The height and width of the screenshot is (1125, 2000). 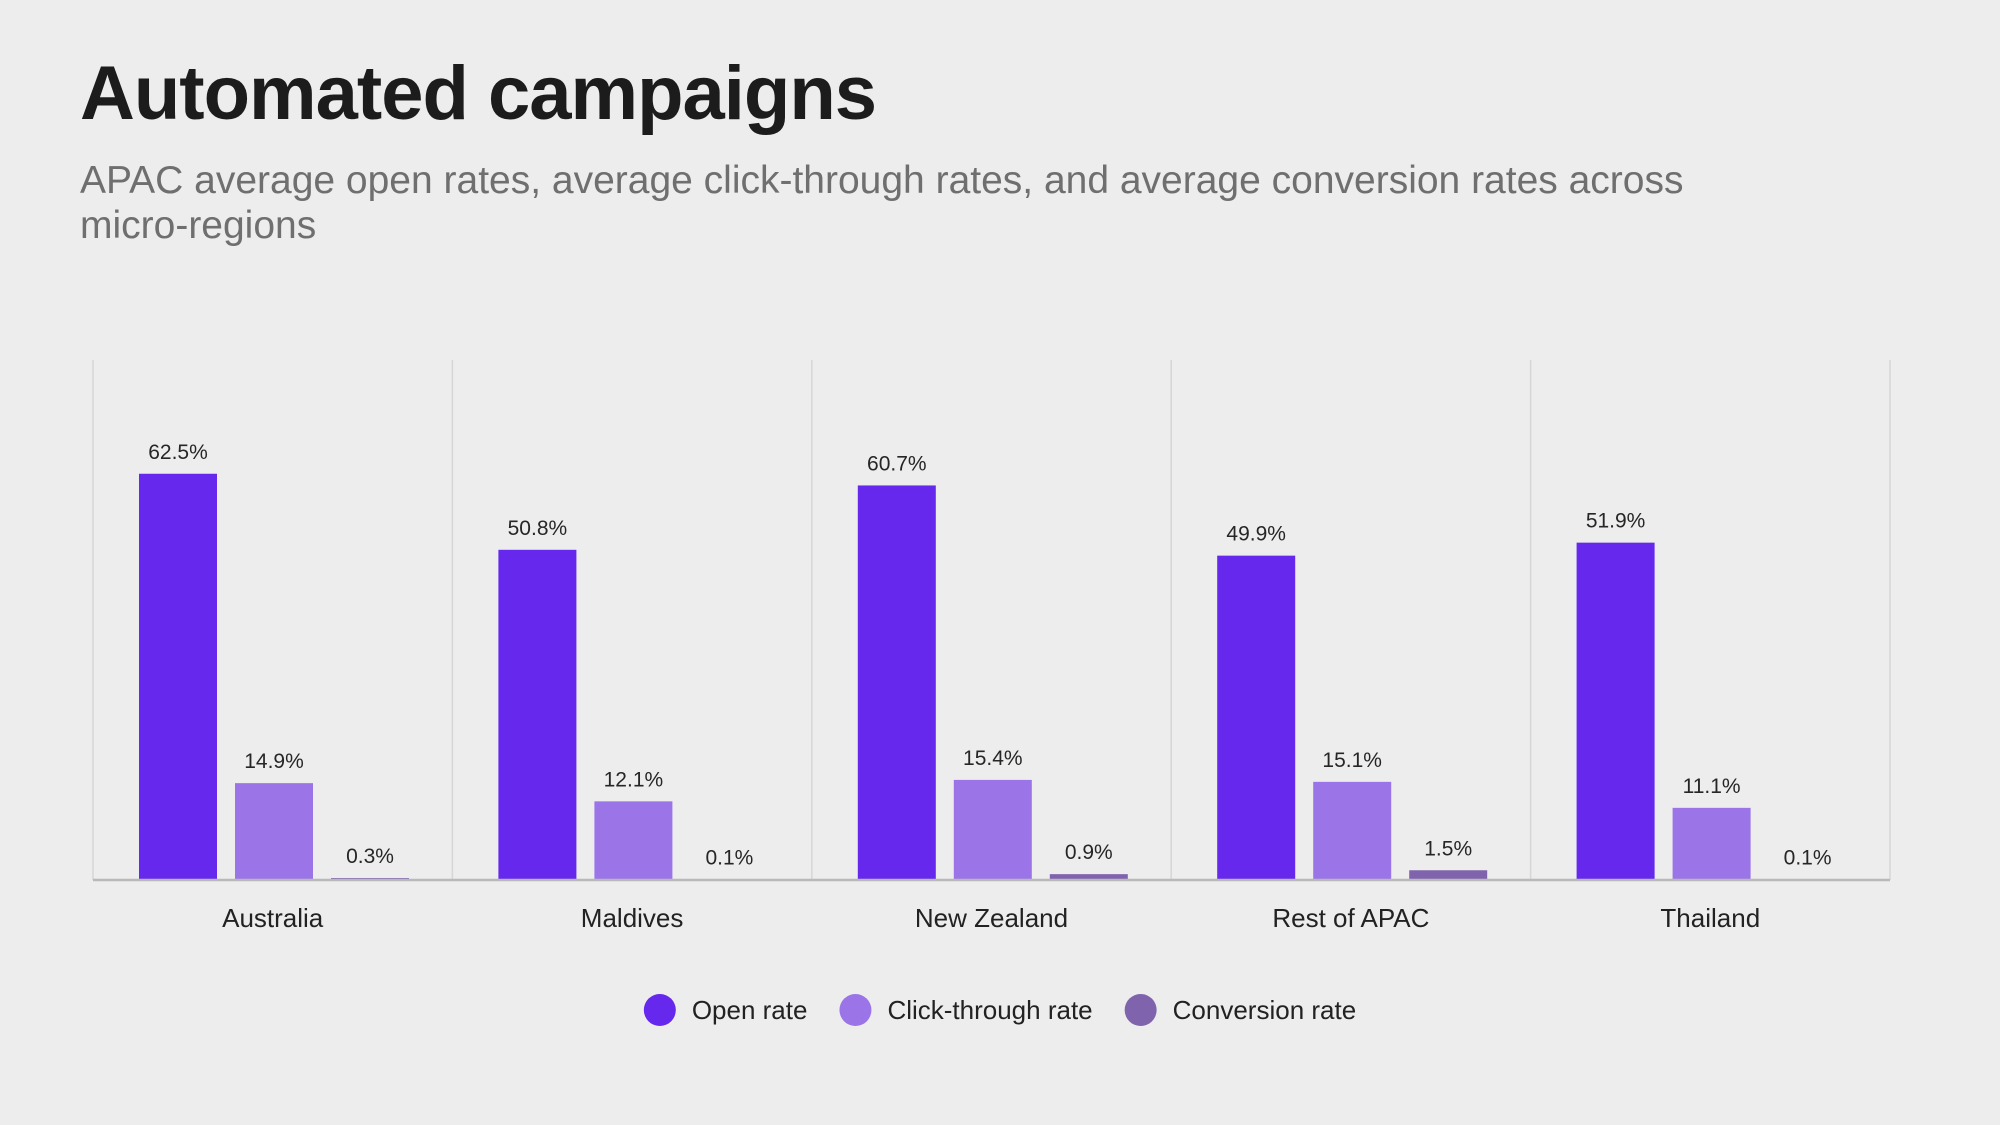 I want to click on bar-new-zealand-conversion-rate, so click(x=1088, y=877).